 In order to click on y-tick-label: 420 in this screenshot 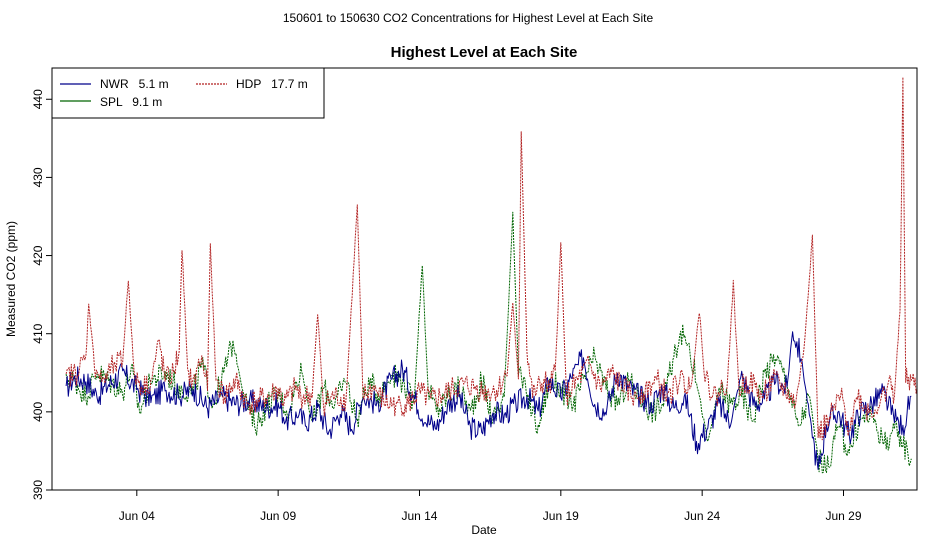, I will do `click(38, 255)`.